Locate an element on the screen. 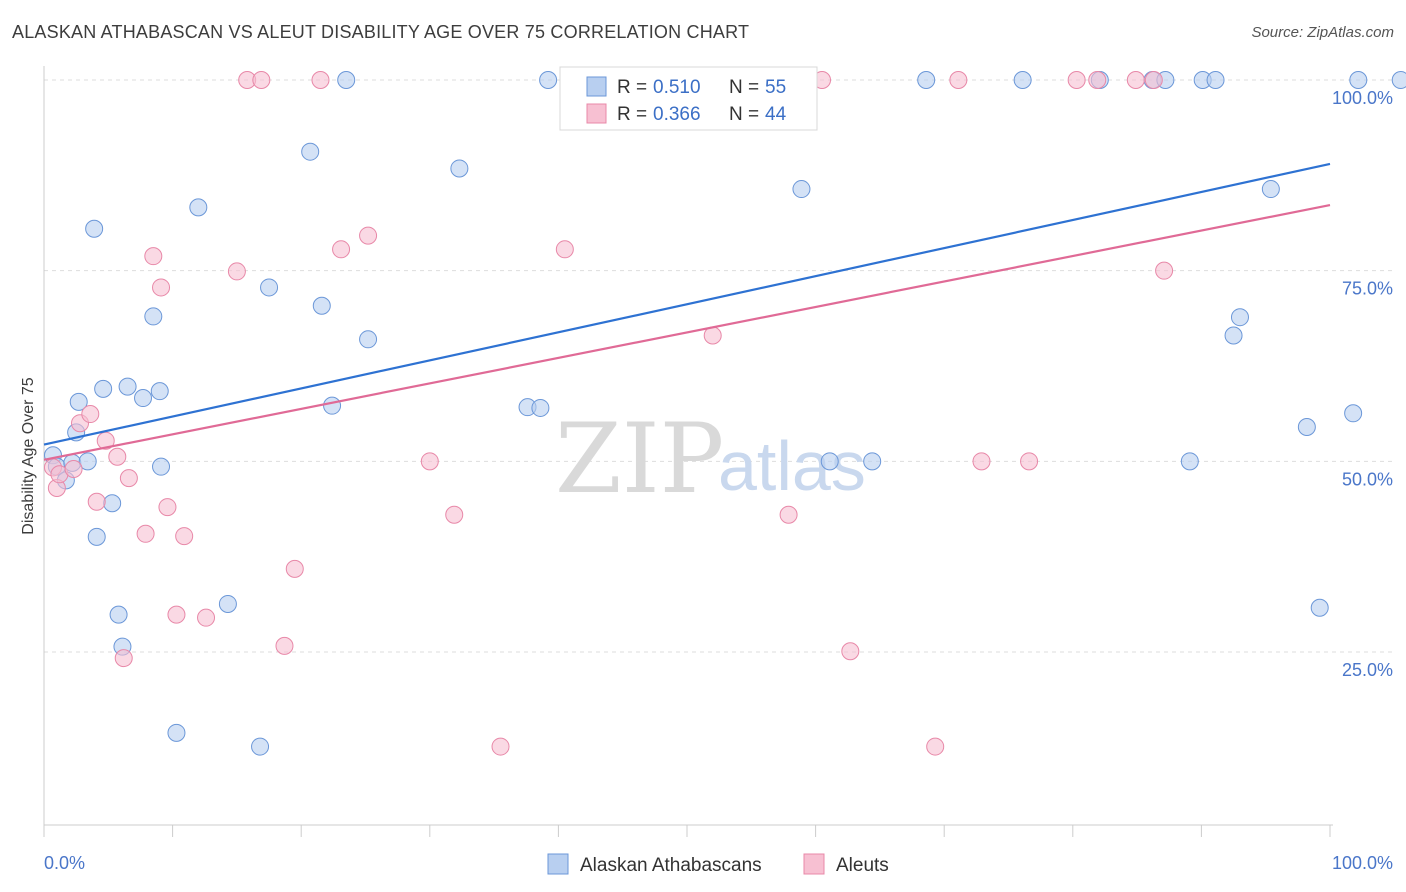  bottom-legend-swatch-athabascans is located at coordinates (558, 864).